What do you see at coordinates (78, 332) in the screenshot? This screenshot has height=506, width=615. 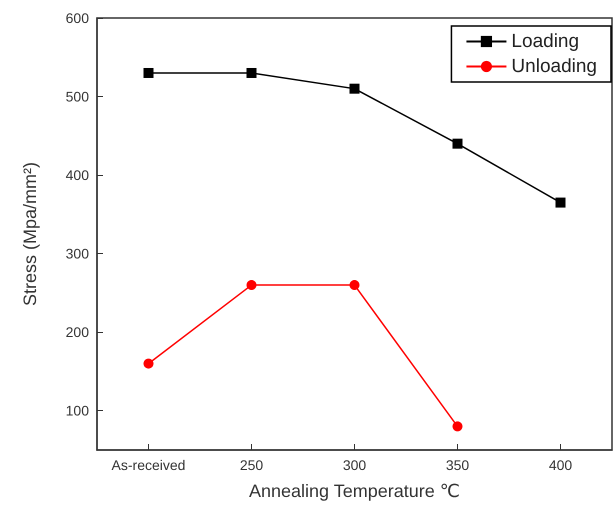 I see `y-tick-label: 200` at bounding box center [78, 332].